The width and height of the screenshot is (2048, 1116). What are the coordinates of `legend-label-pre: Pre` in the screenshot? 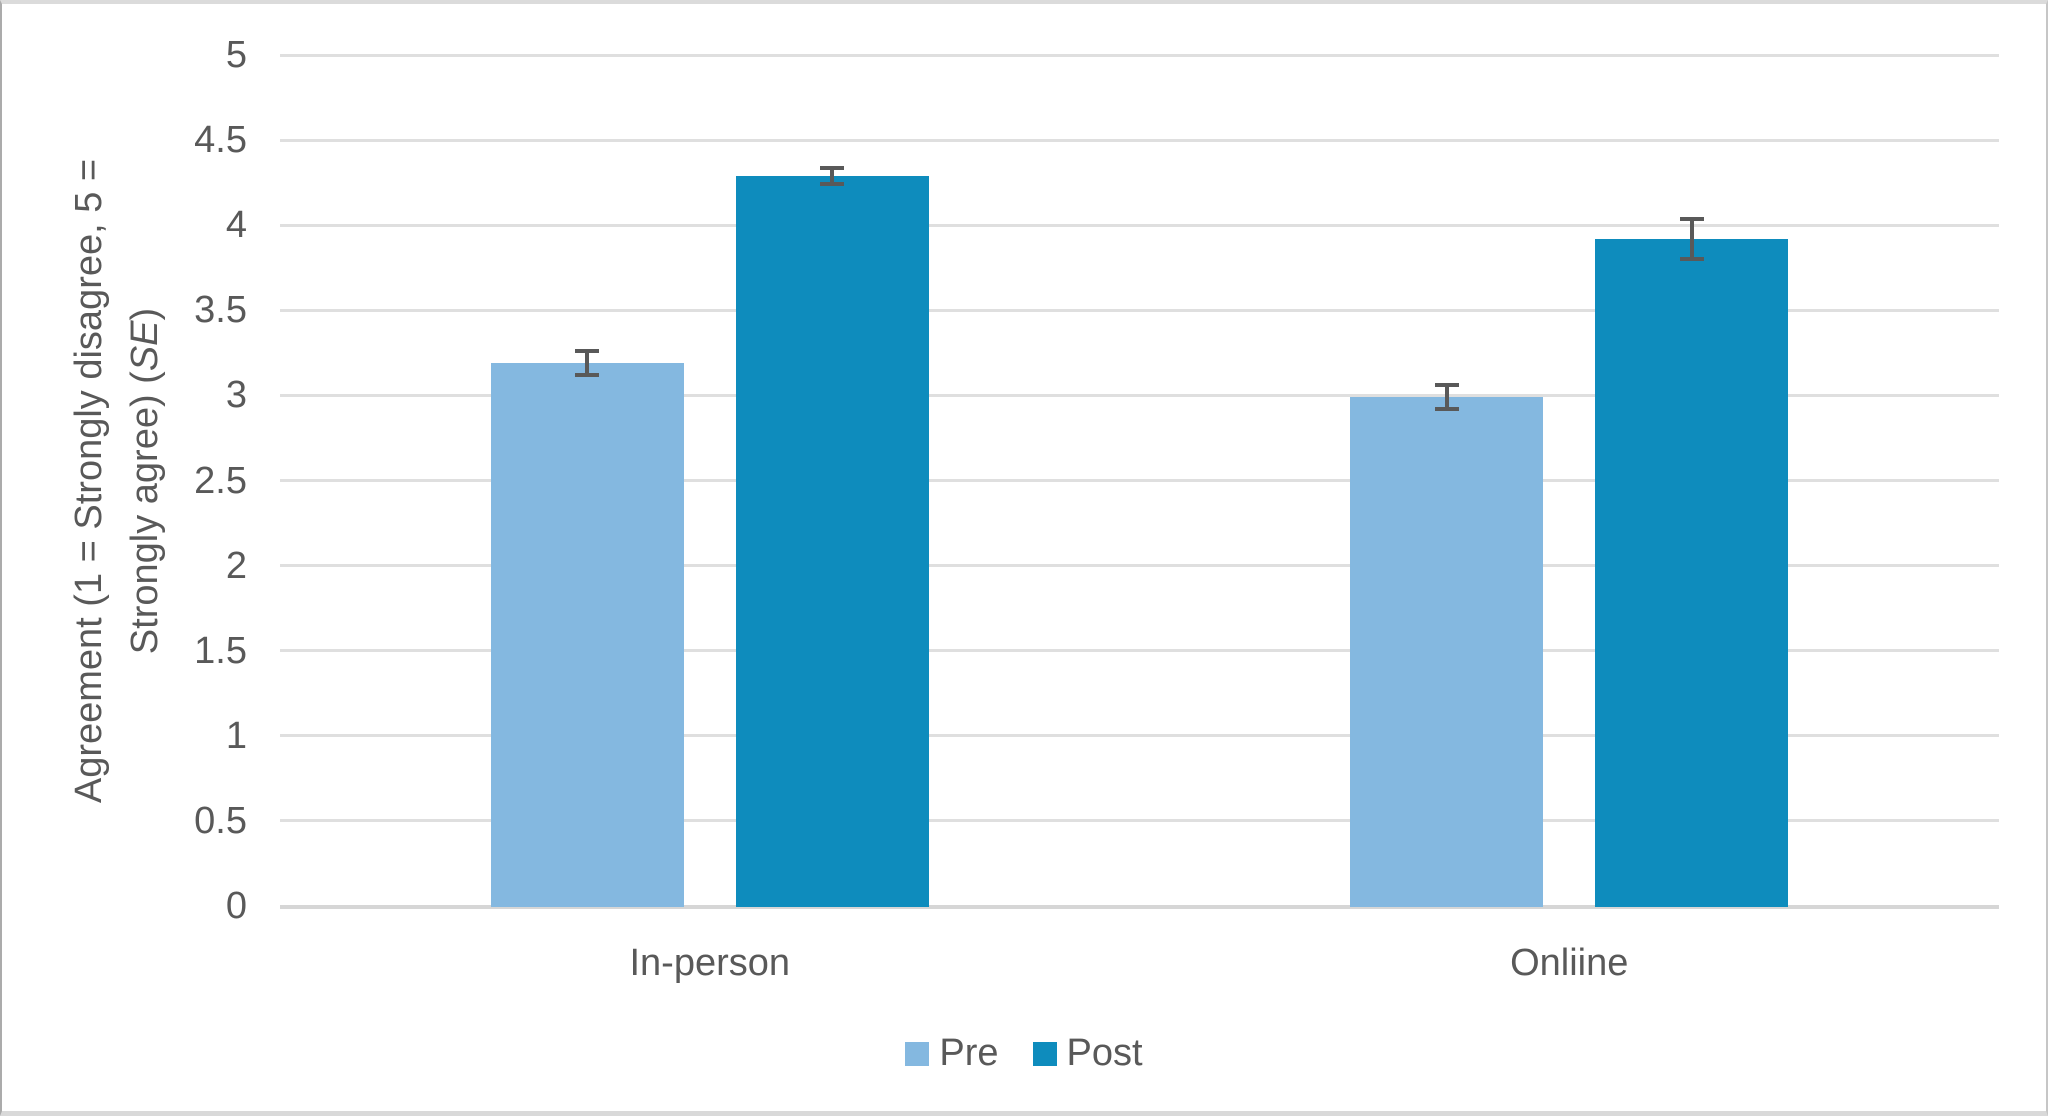 It's located at (969, 1053).